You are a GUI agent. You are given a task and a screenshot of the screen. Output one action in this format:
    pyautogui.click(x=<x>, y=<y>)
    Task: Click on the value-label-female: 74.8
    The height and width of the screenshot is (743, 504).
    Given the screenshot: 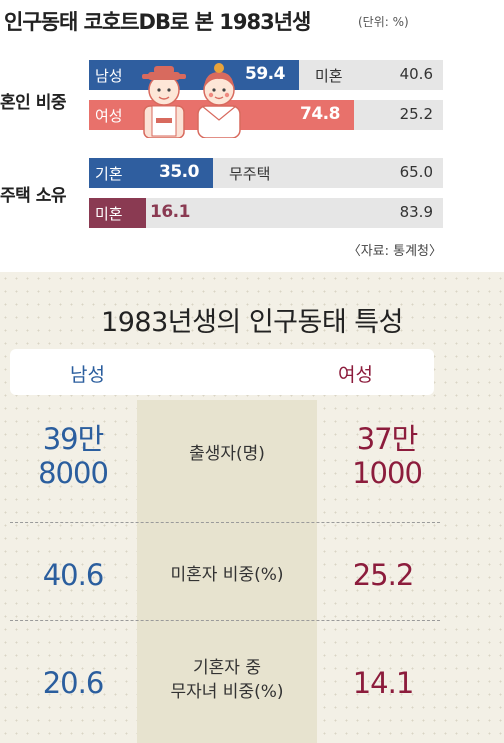 What is the action you would take?
    pyautogui.click(x=320, y=114)
    